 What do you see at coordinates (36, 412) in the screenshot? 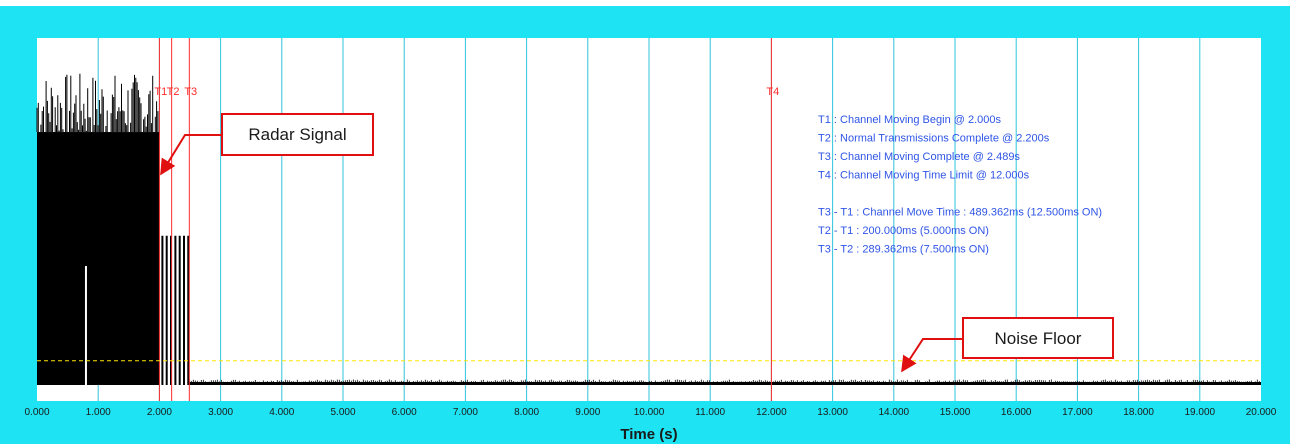
I see `x-tick-label: 0.000` at bounding box center [36, 412].